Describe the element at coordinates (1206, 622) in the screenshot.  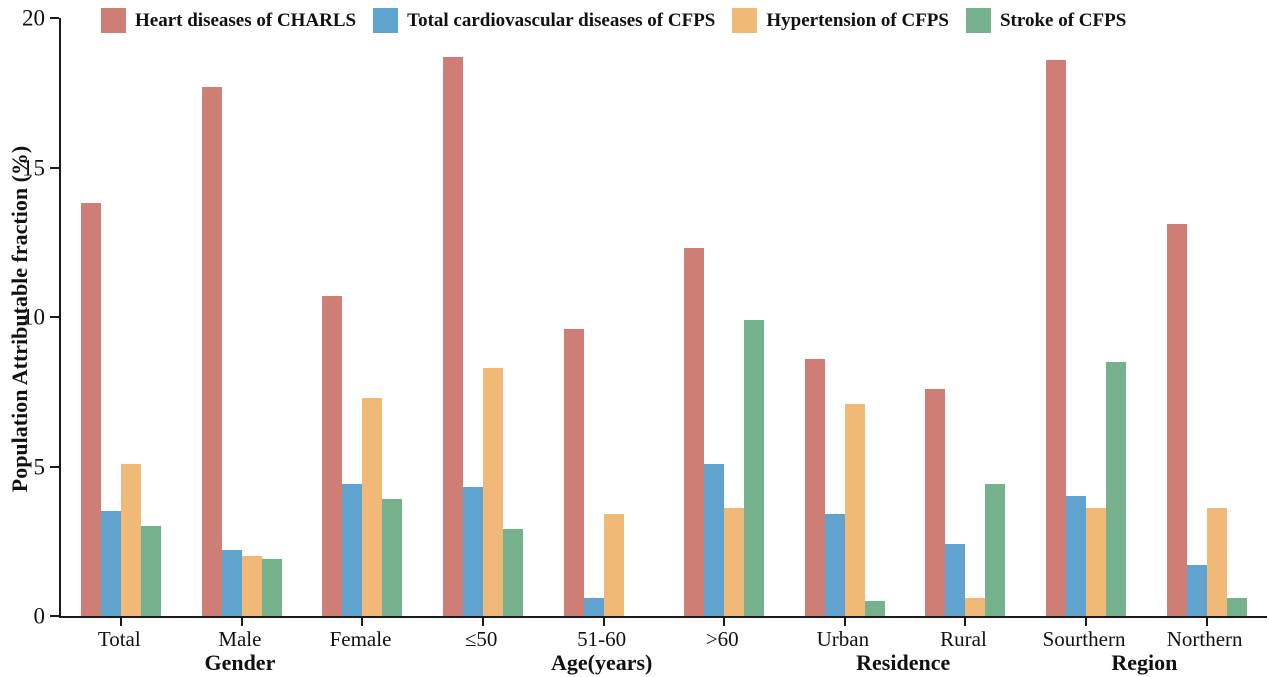
I see `x-tick-northern` at that location.